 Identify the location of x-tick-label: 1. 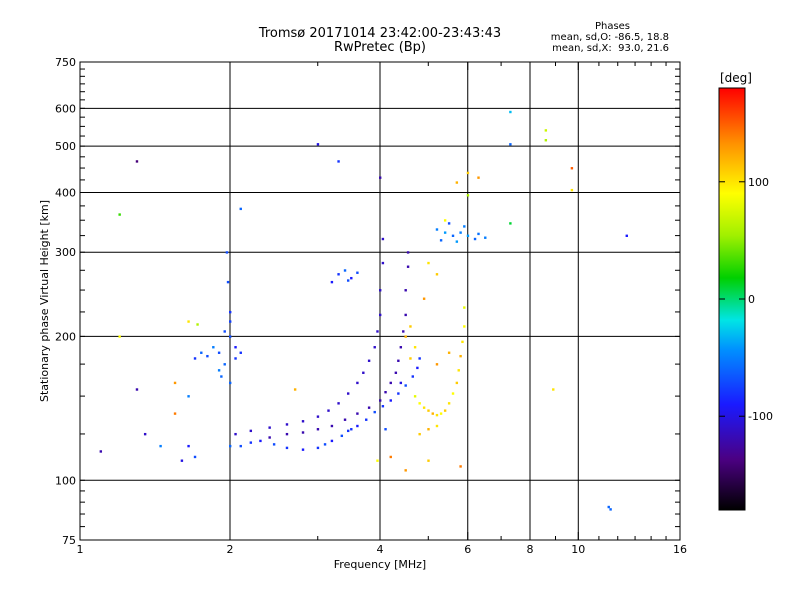
(80, 549).